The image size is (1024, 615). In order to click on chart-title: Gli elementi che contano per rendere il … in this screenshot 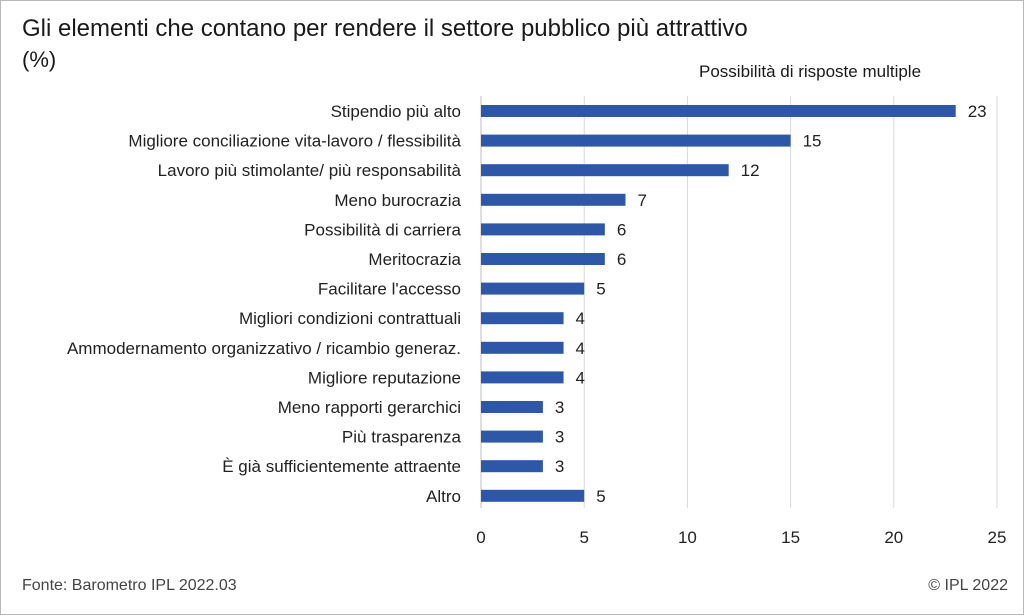, I will do `click(385, 28)`.